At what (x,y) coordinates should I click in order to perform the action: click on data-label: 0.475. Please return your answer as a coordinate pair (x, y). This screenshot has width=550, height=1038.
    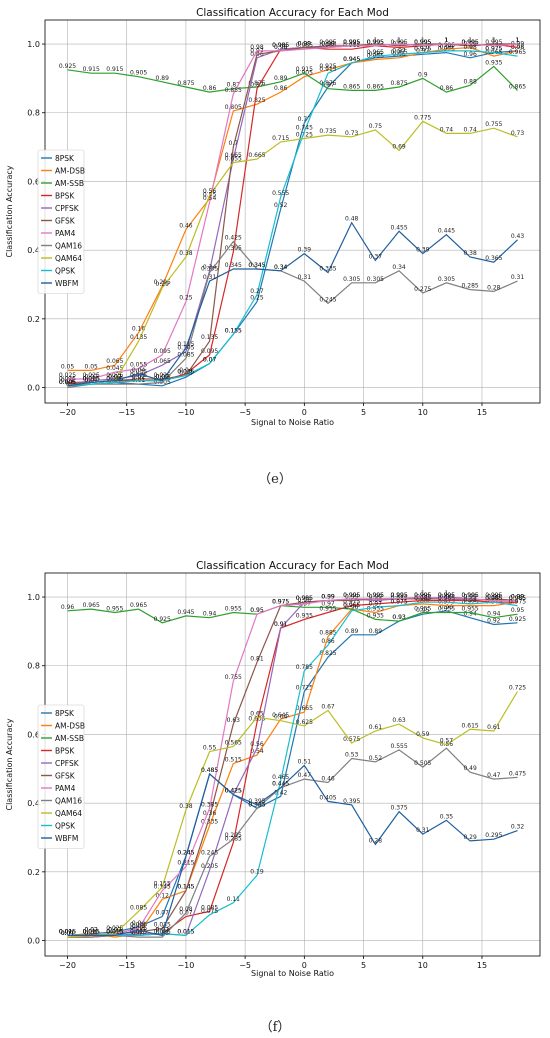
    Looking at the image, I should click on (517, 773).